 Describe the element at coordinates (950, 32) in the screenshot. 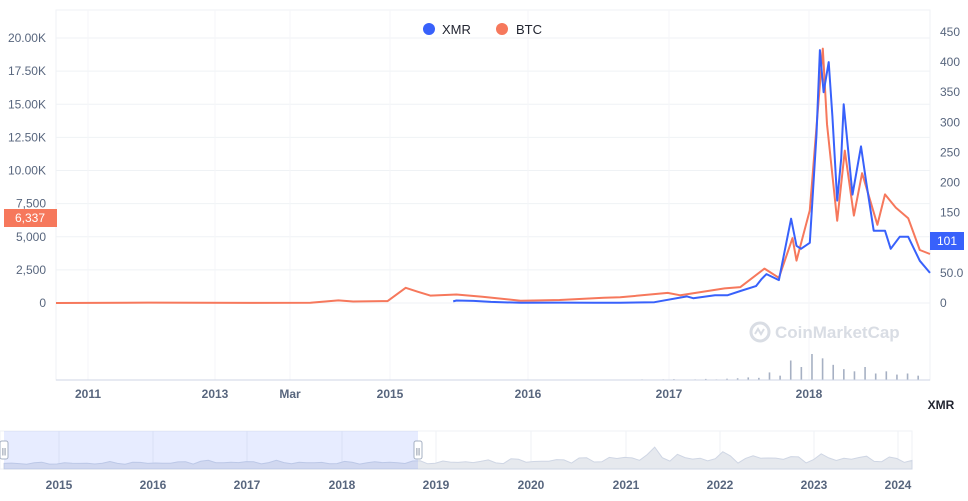

I see `y-right-tick-label: 450` at that location.